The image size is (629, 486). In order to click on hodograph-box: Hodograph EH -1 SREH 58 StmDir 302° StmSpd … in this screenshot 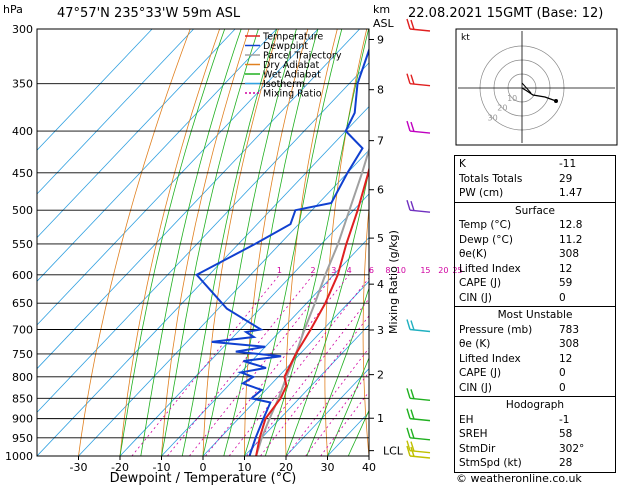, I will do `click(535, 435)`.